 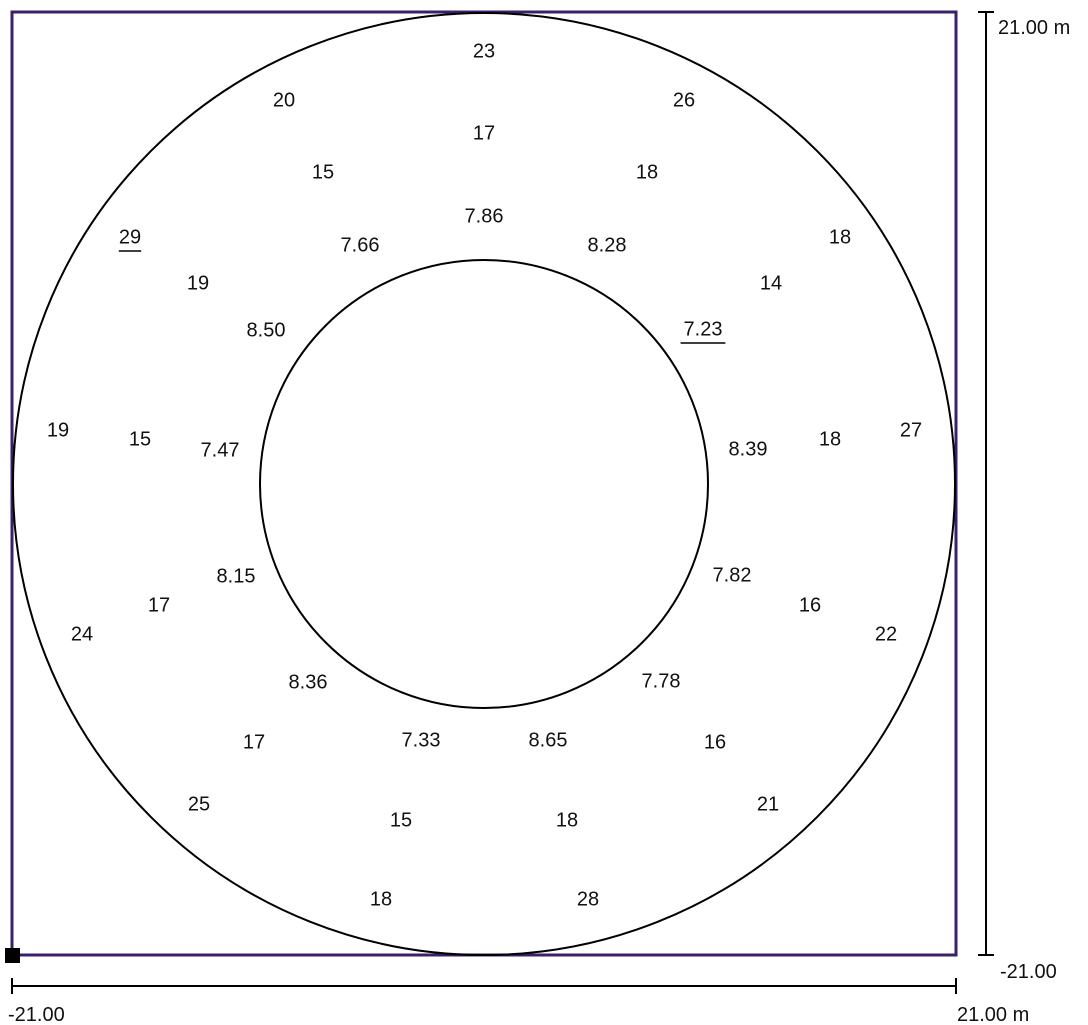 I want to click on horizontal-scale-left-label: -21.00, so click(x=36, y=1014).